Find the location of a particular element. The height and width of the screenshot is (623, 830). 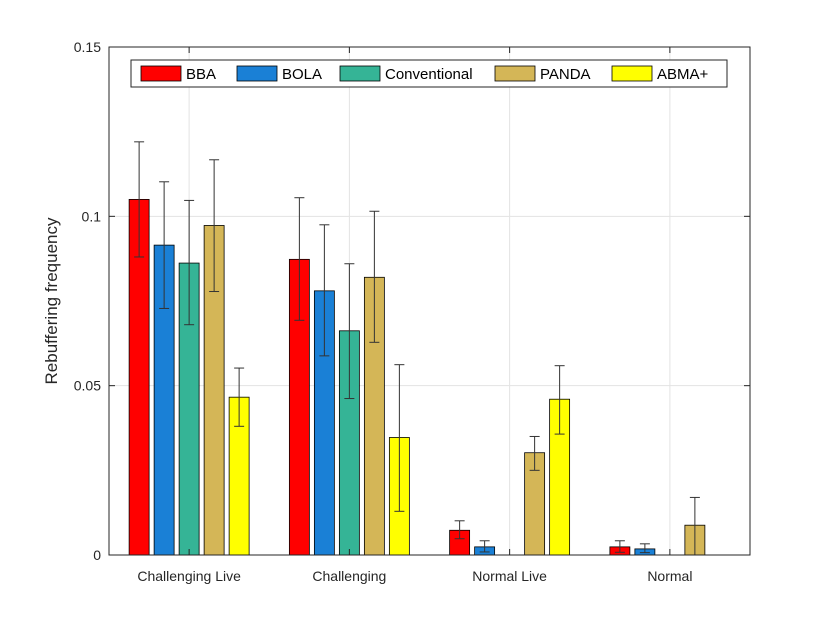

legend-item: ABMA+ is located at coordinates (660, 74).